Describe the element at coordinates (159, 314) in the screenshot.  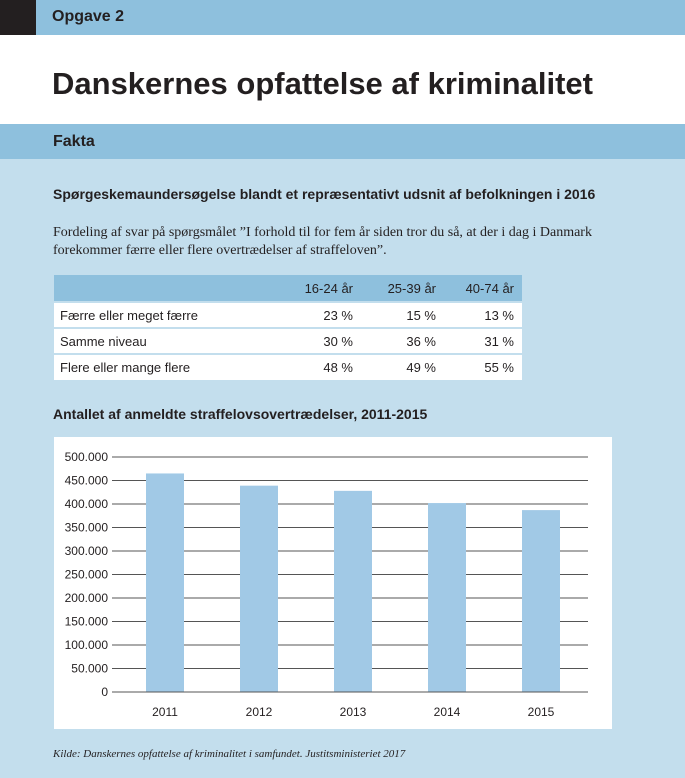
I see `row-label: Færre eller meget færre` at that location.